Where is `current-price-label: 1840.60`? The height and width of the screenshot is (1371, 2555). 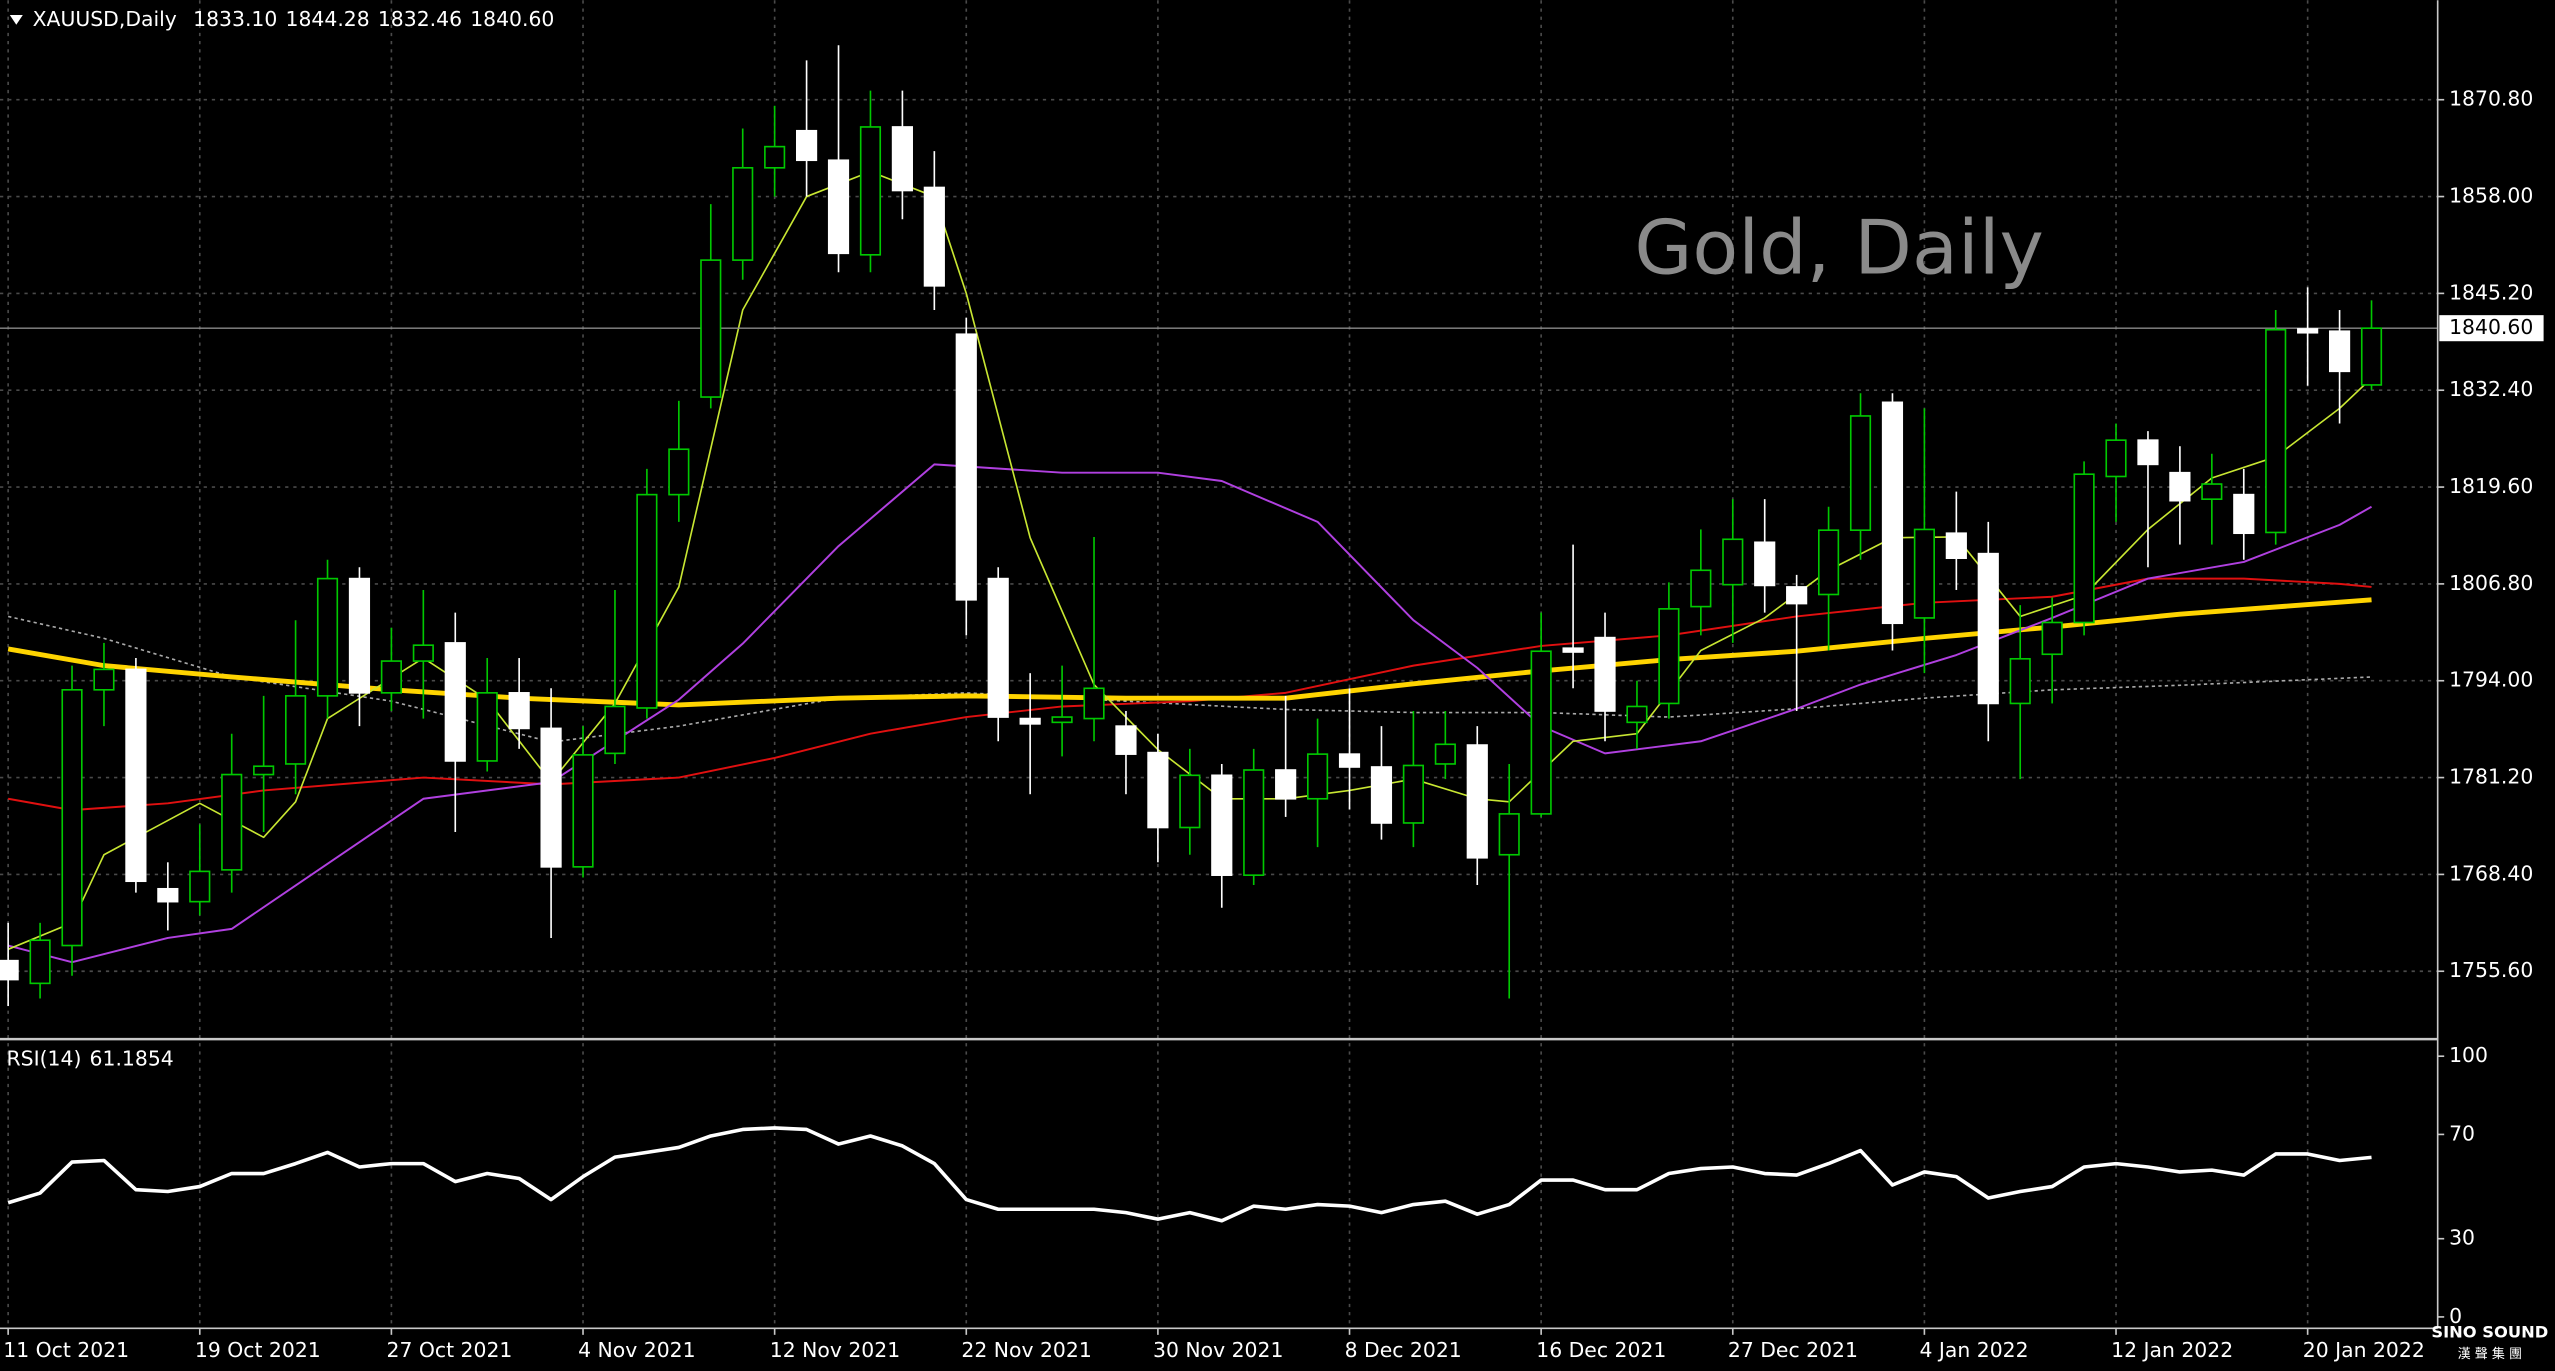 current-price-label: 1840.60 is located at coordinates (2491, 327).